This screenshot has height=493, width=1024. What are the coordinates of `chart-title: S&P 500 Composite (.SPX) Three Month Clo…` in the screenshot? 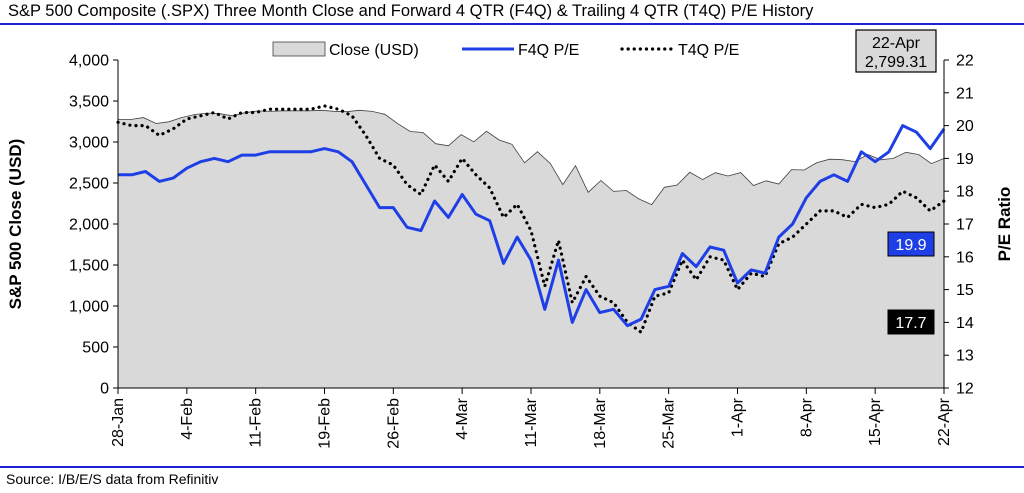 It's located at (411, 11).